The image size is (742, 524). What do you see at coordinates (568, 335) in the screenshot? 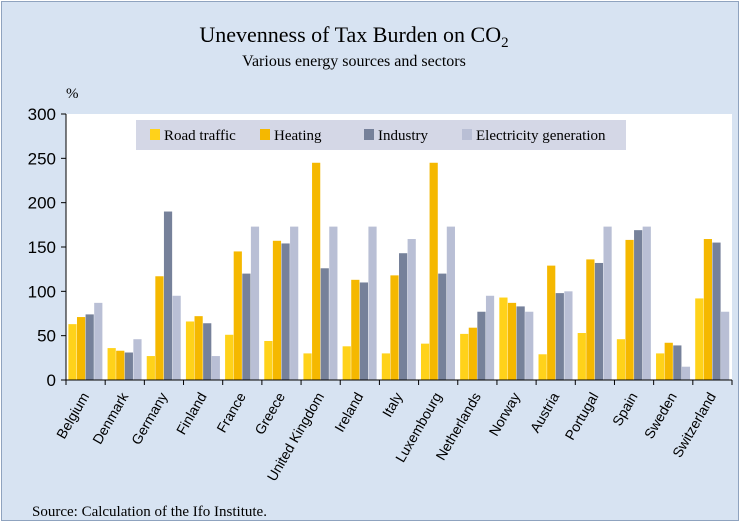
I see `bar-electricity-generation-austria` at bounding box center [568, 335].